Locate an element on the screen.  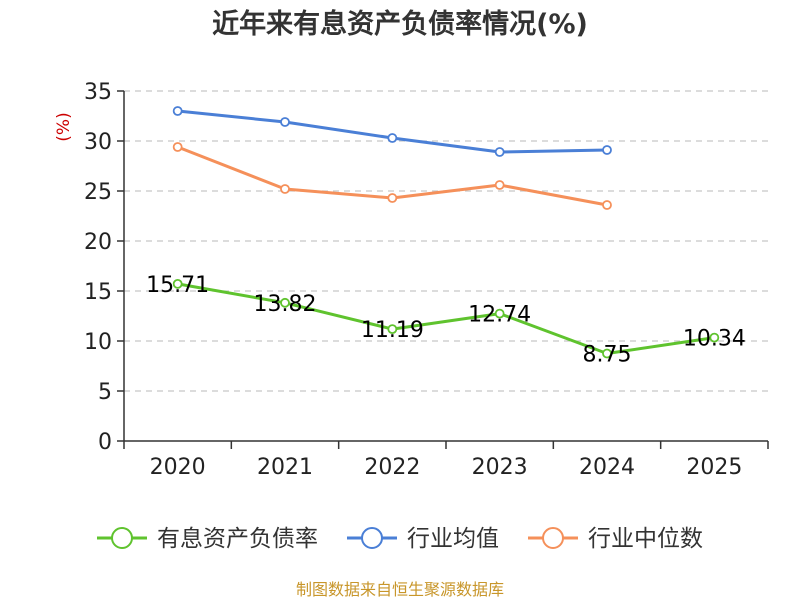
data-label: 8.75 is located at coordinates (607, 355).